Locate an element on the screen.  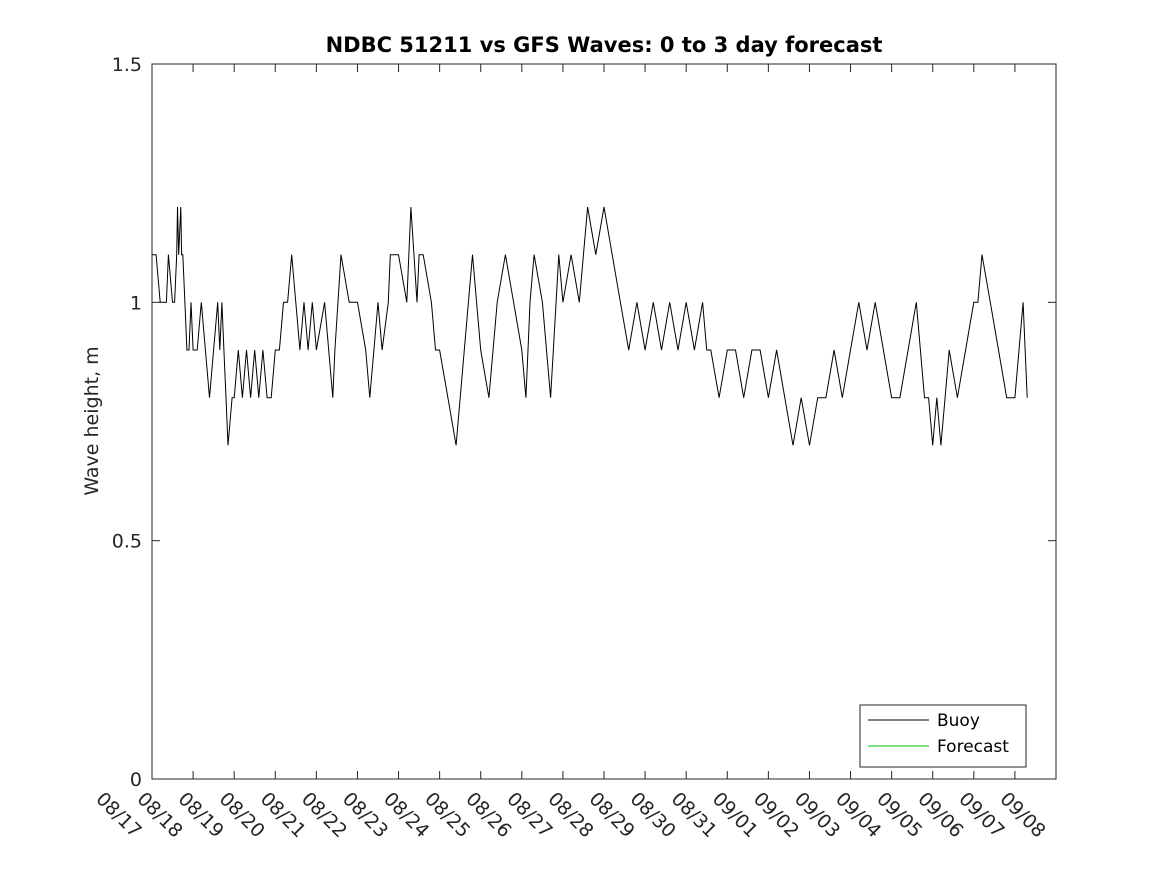
x-tick-label: 09/06 is located at coordinates (940, 815).